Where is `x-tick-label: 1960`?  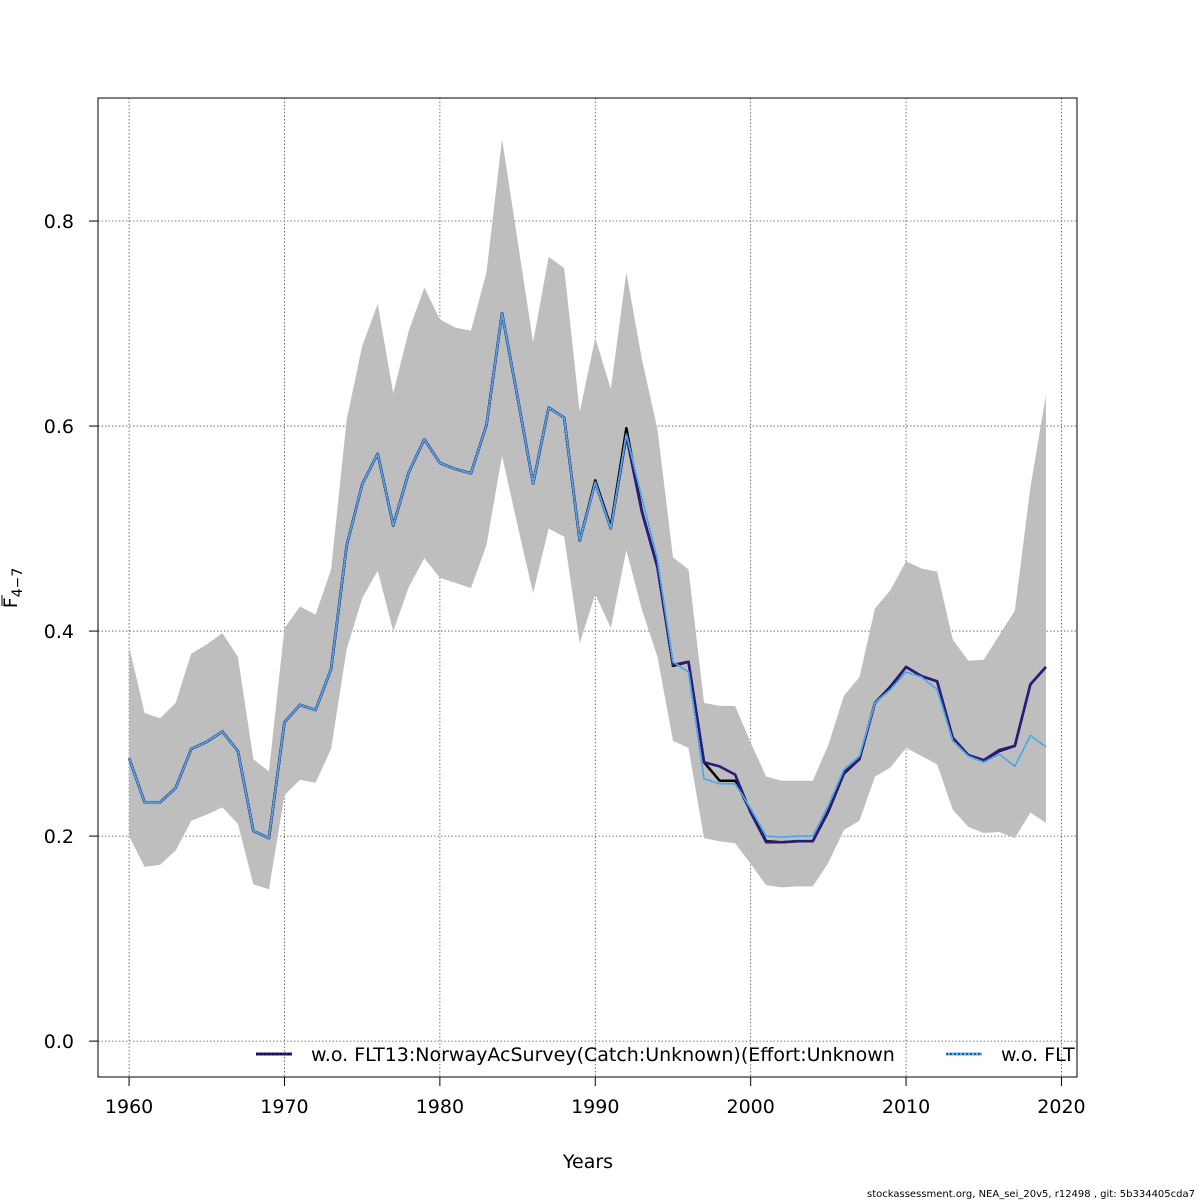 x-tick-label: 1960 is located at coordinates (129, 1107).